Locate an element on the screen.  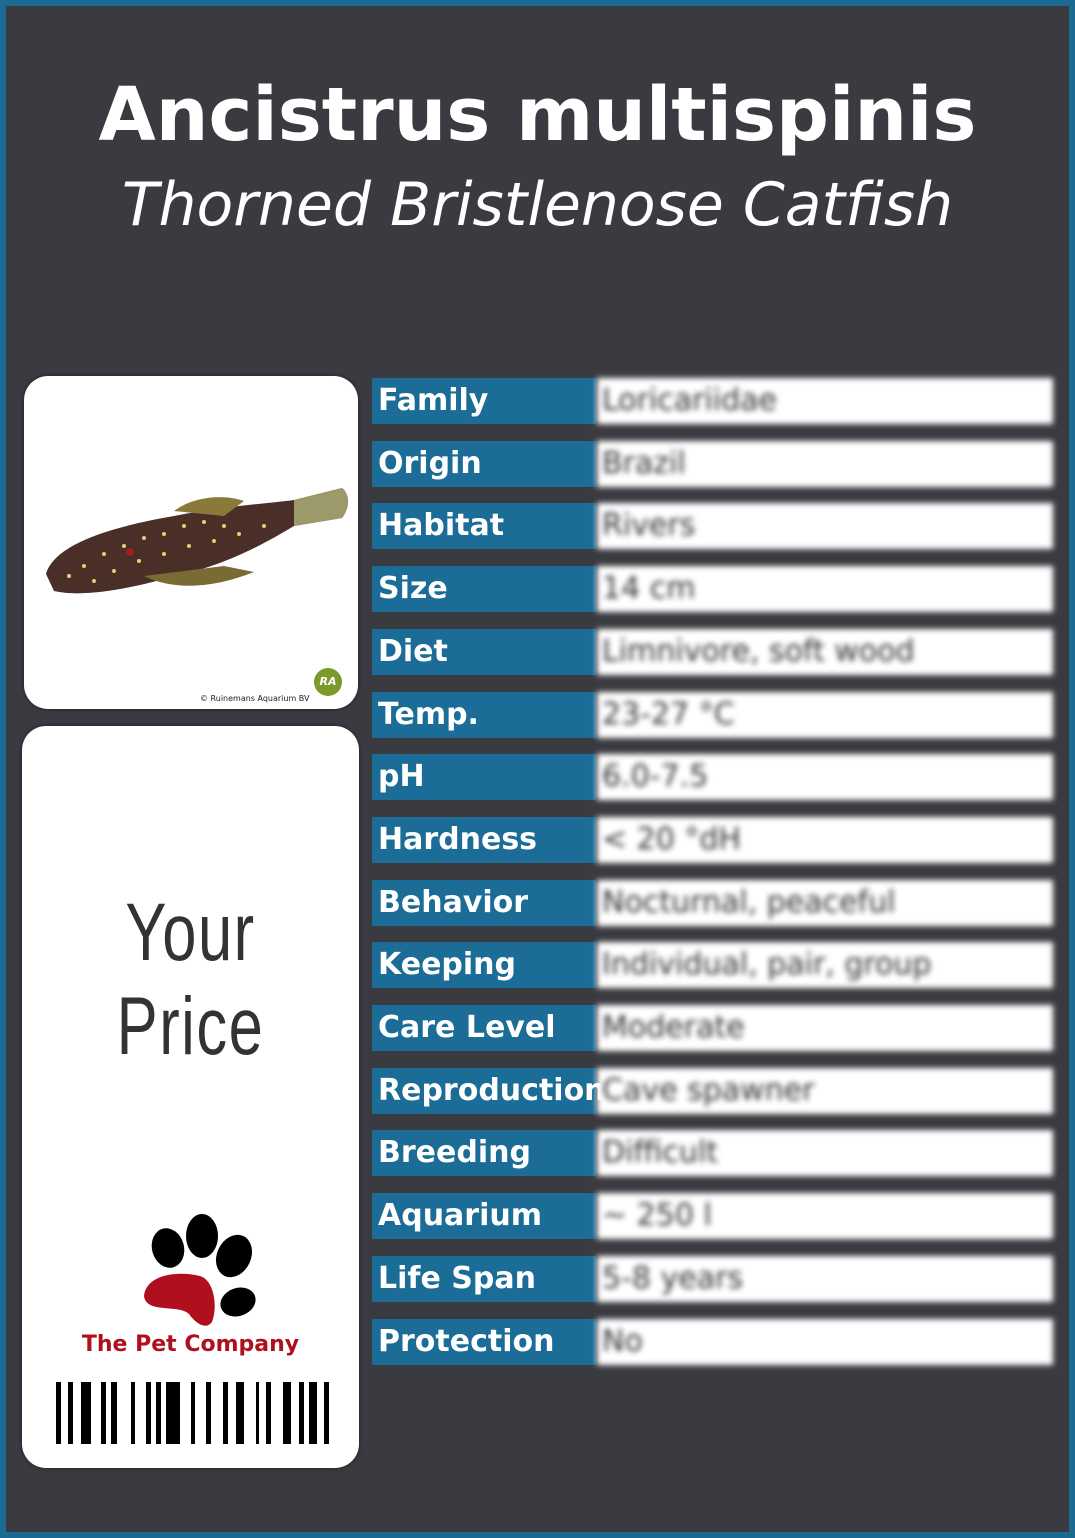
fact-row: Breeding Difficult is located at coordinates (712, 1153).